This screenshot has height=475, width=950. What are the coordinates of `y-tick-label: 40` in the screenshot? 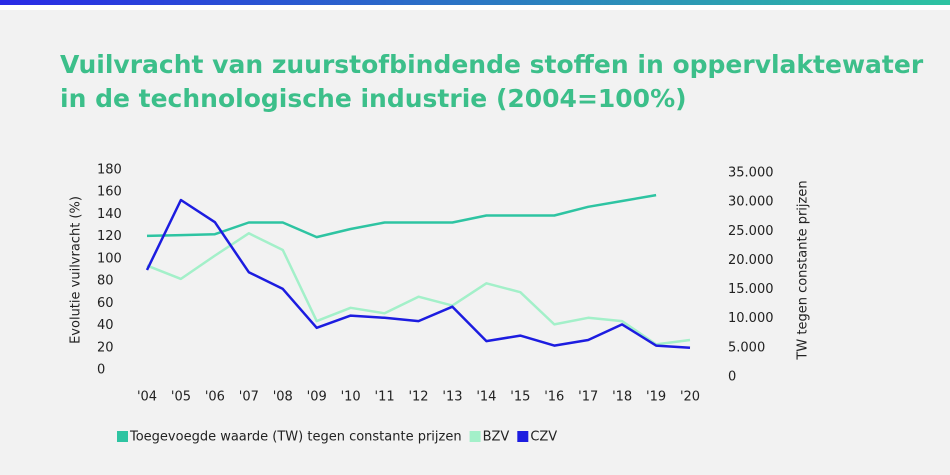 It's located at (105, 325).